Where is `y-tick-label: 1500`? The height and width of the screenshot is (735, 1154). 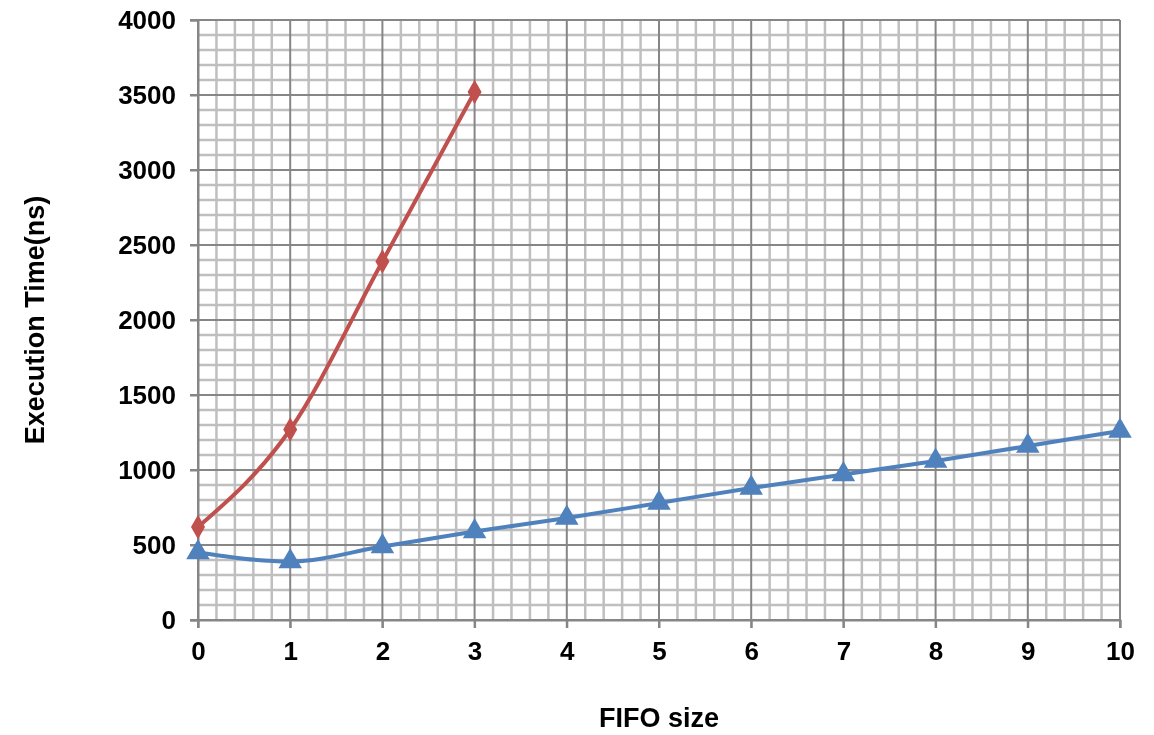 y-tick-label: 1500 is located at coordinates (147, 394).